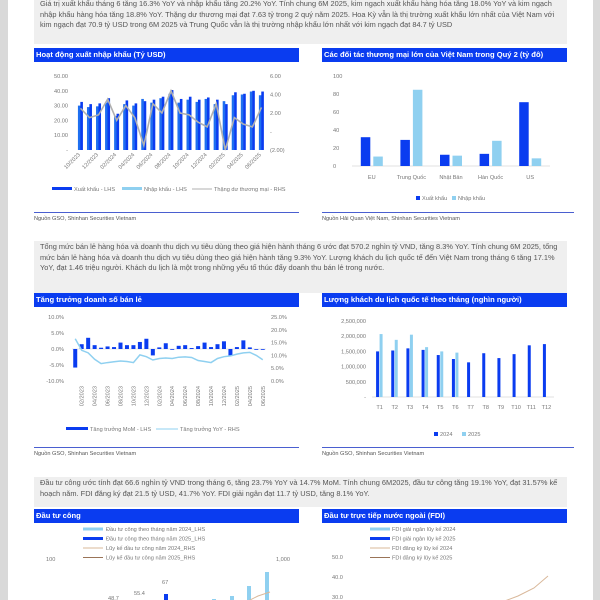 The height and width of the screenshot is (600, 600). What do you see at coordinates (113, 598) in the screenshot?
I see `data-label: 48.7` at bounding box center [113, 598].